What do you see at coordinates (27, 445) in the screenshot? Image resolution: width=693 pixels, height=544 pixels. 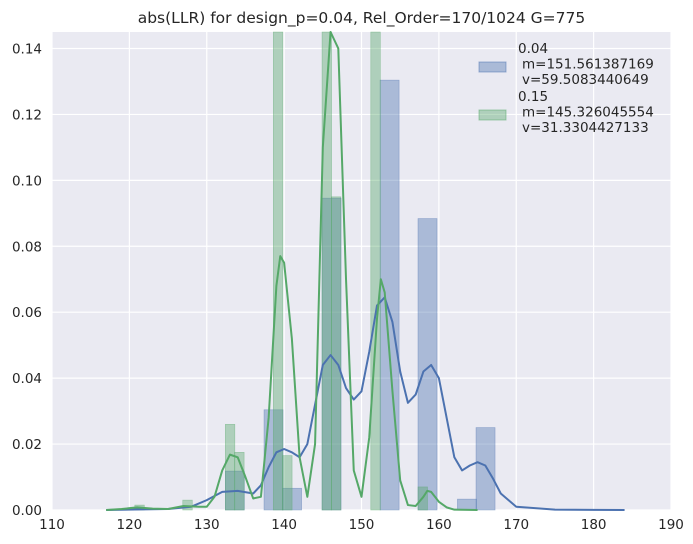 I see `y-tick-label: 0.02` at bounding box center [27, 445].